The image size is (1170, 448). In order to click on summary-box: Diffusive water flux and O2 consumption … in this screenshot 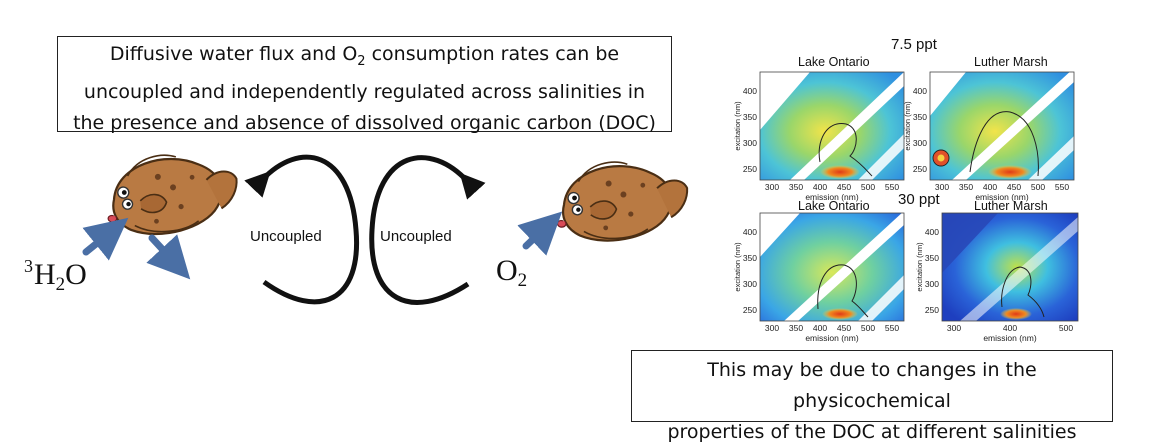, I will do `click(364, 85)`.